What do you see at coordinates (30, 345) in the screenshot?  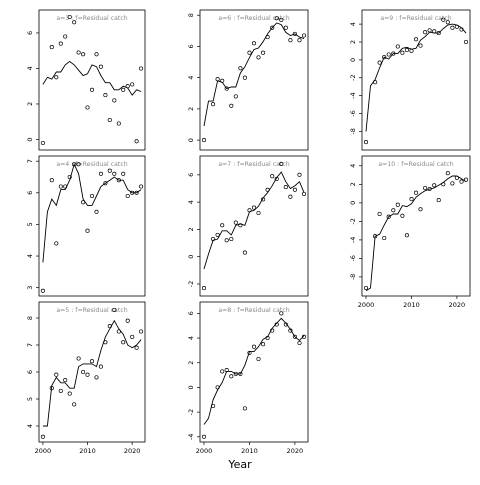 I see `y-tick-label: 7` at bounding box center [30, 345].